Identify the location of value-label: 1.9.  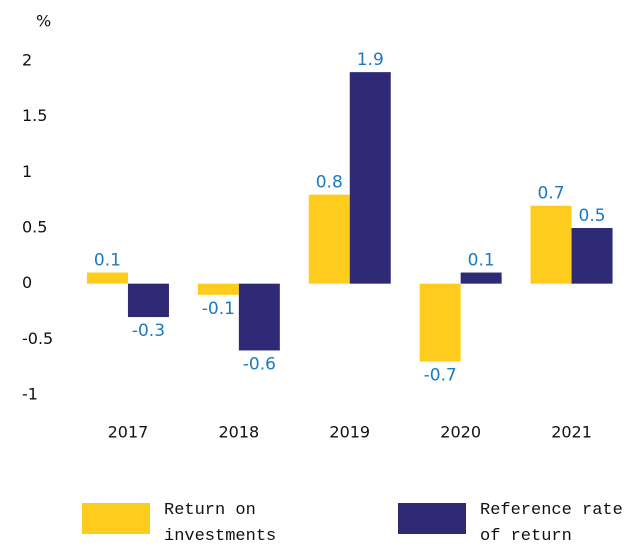
(370, 60).